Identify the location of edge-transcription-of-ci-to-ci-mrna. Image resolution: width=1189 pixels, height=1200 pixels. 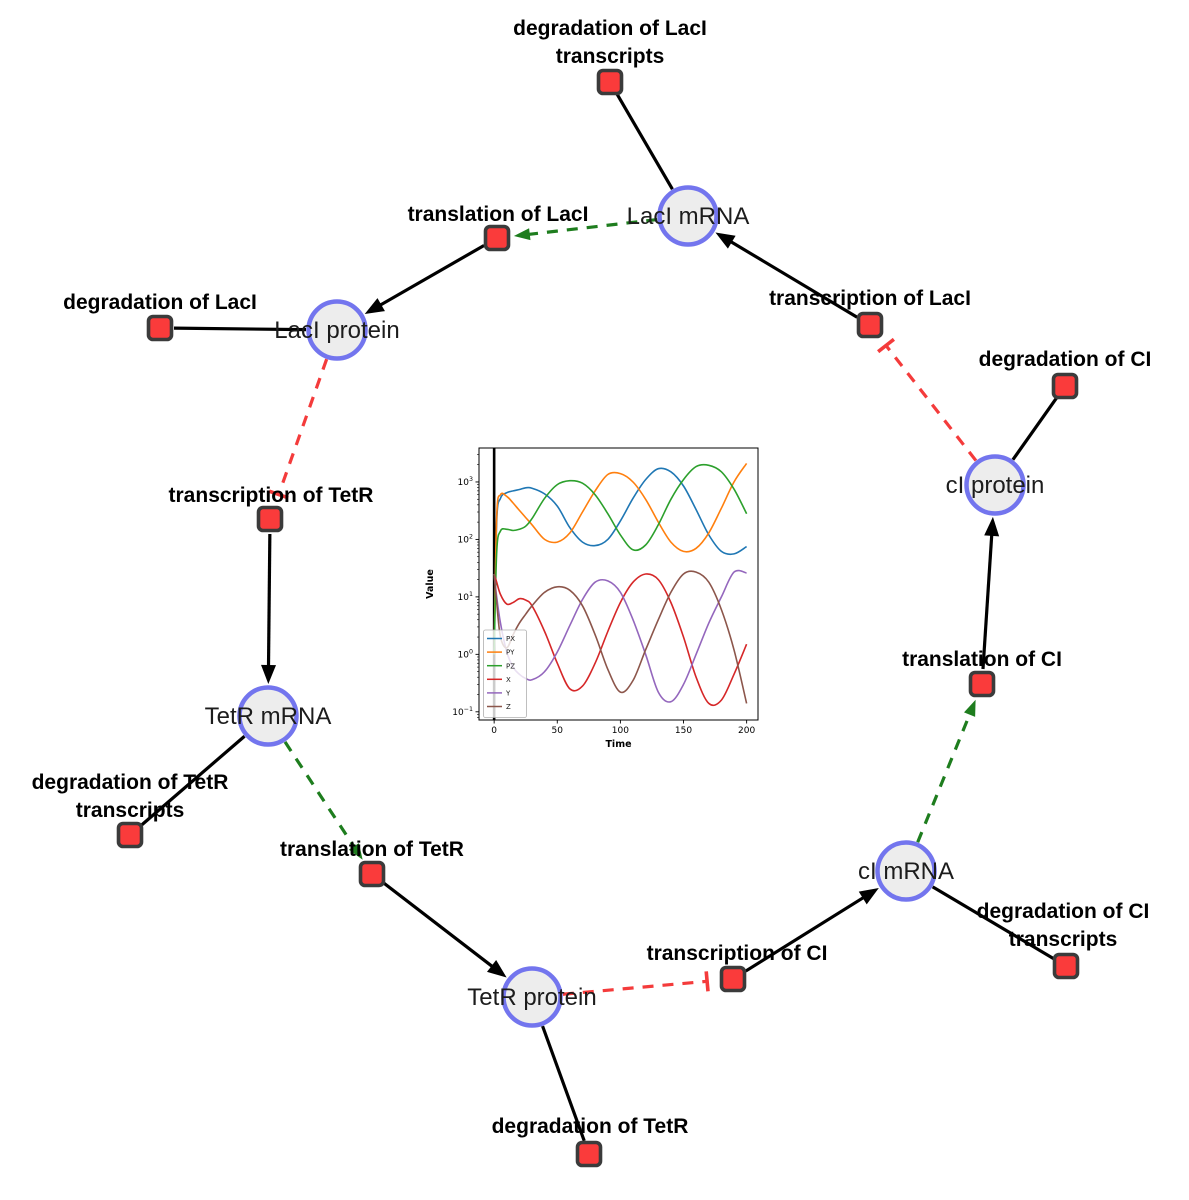
(811, 930).